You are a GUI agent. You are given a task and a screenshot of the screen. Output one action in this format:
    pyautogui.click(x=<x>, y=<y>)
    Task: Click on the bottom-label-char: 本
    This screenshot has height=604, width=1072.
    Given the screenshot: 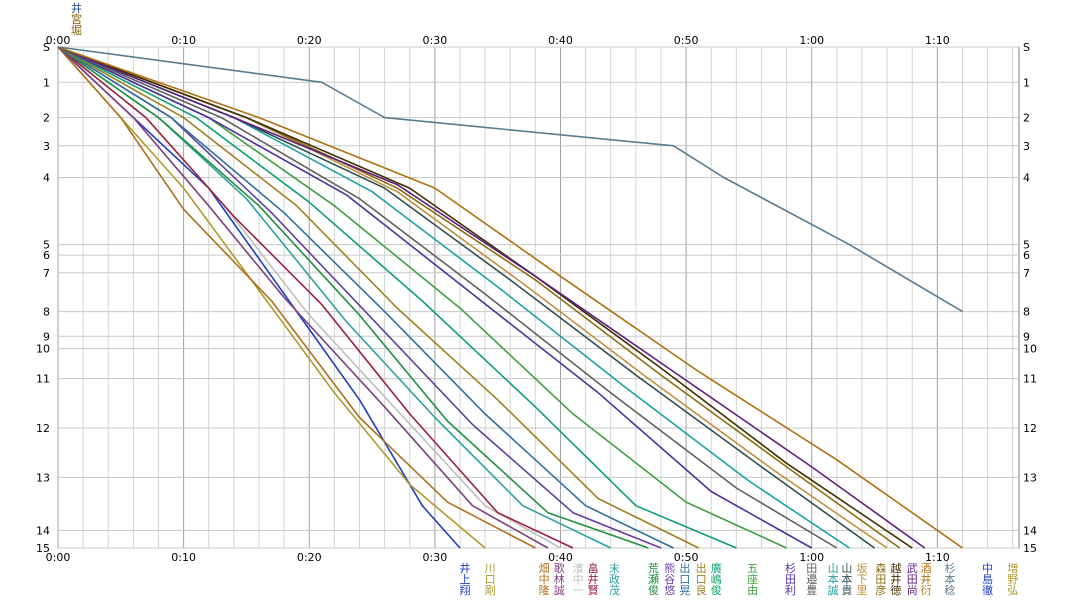 What is the action you would take?
    pyautogui.click(x=949, y=579)
    